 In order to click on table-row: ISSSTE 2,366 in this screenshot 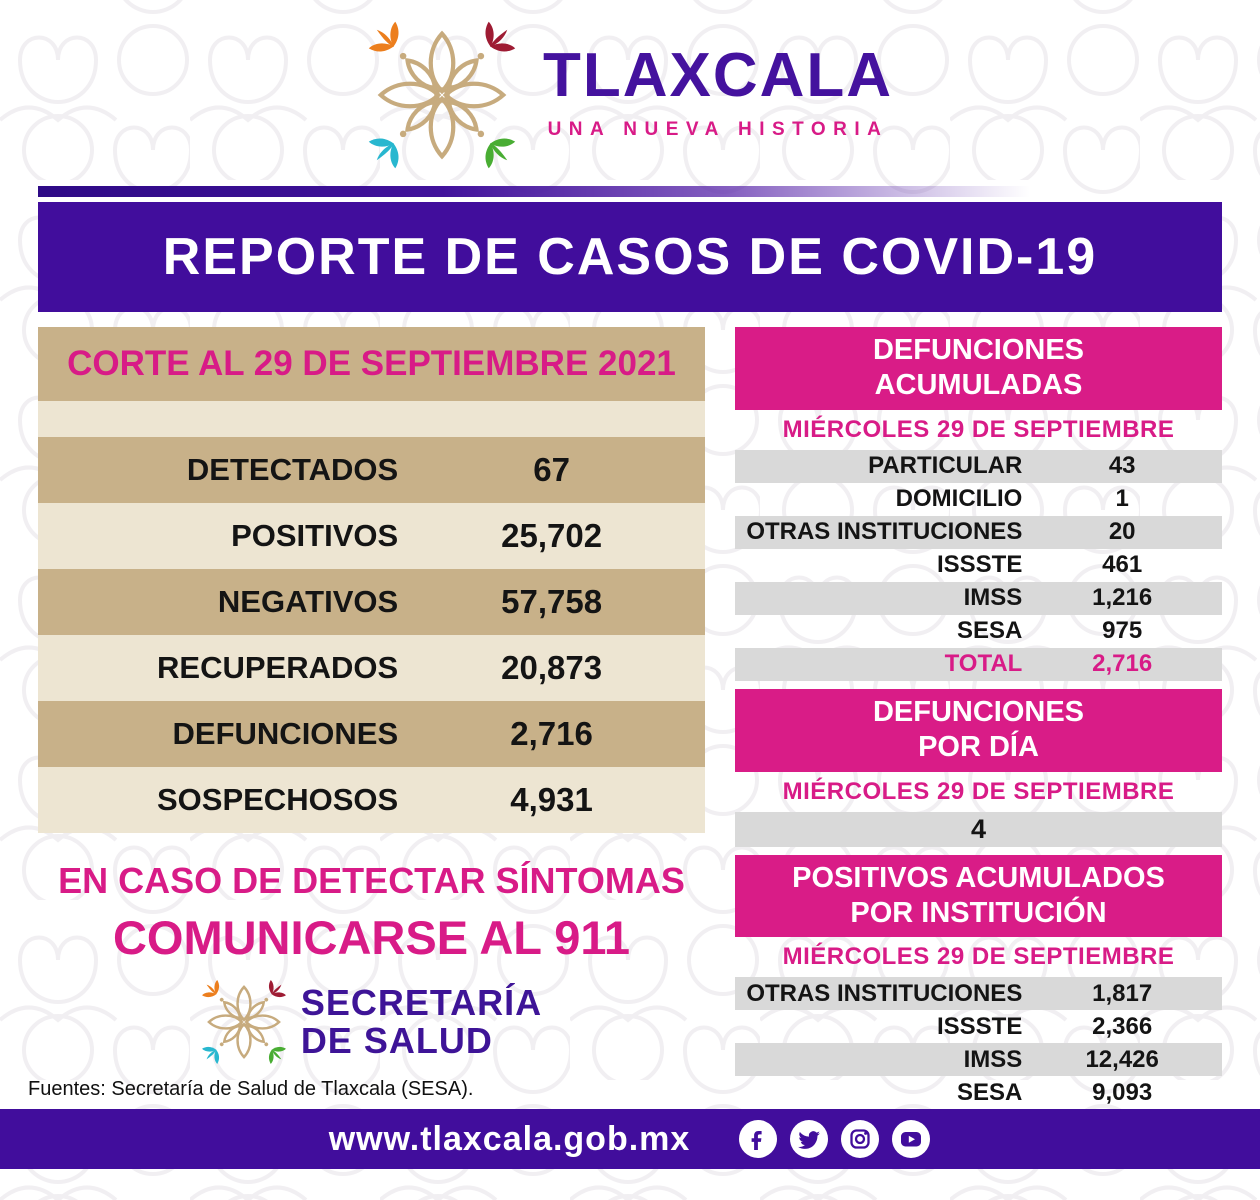, I will do `click(978, 1026)`.